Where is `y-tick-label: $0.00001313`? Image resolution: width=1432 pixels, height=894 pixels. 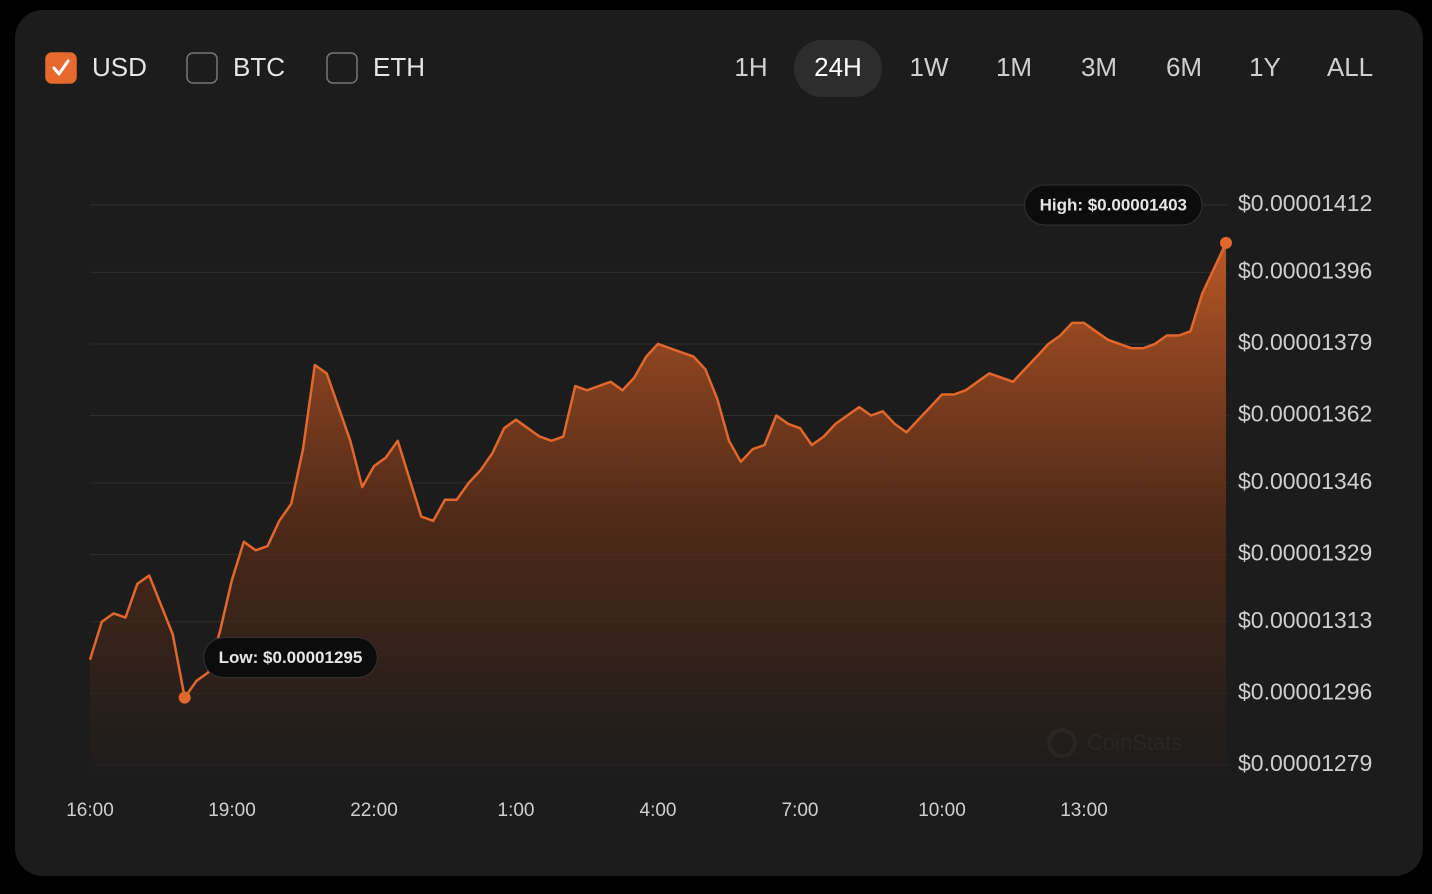
y-tick-label: $0.00001313 is located at coordinates (1305, 620).